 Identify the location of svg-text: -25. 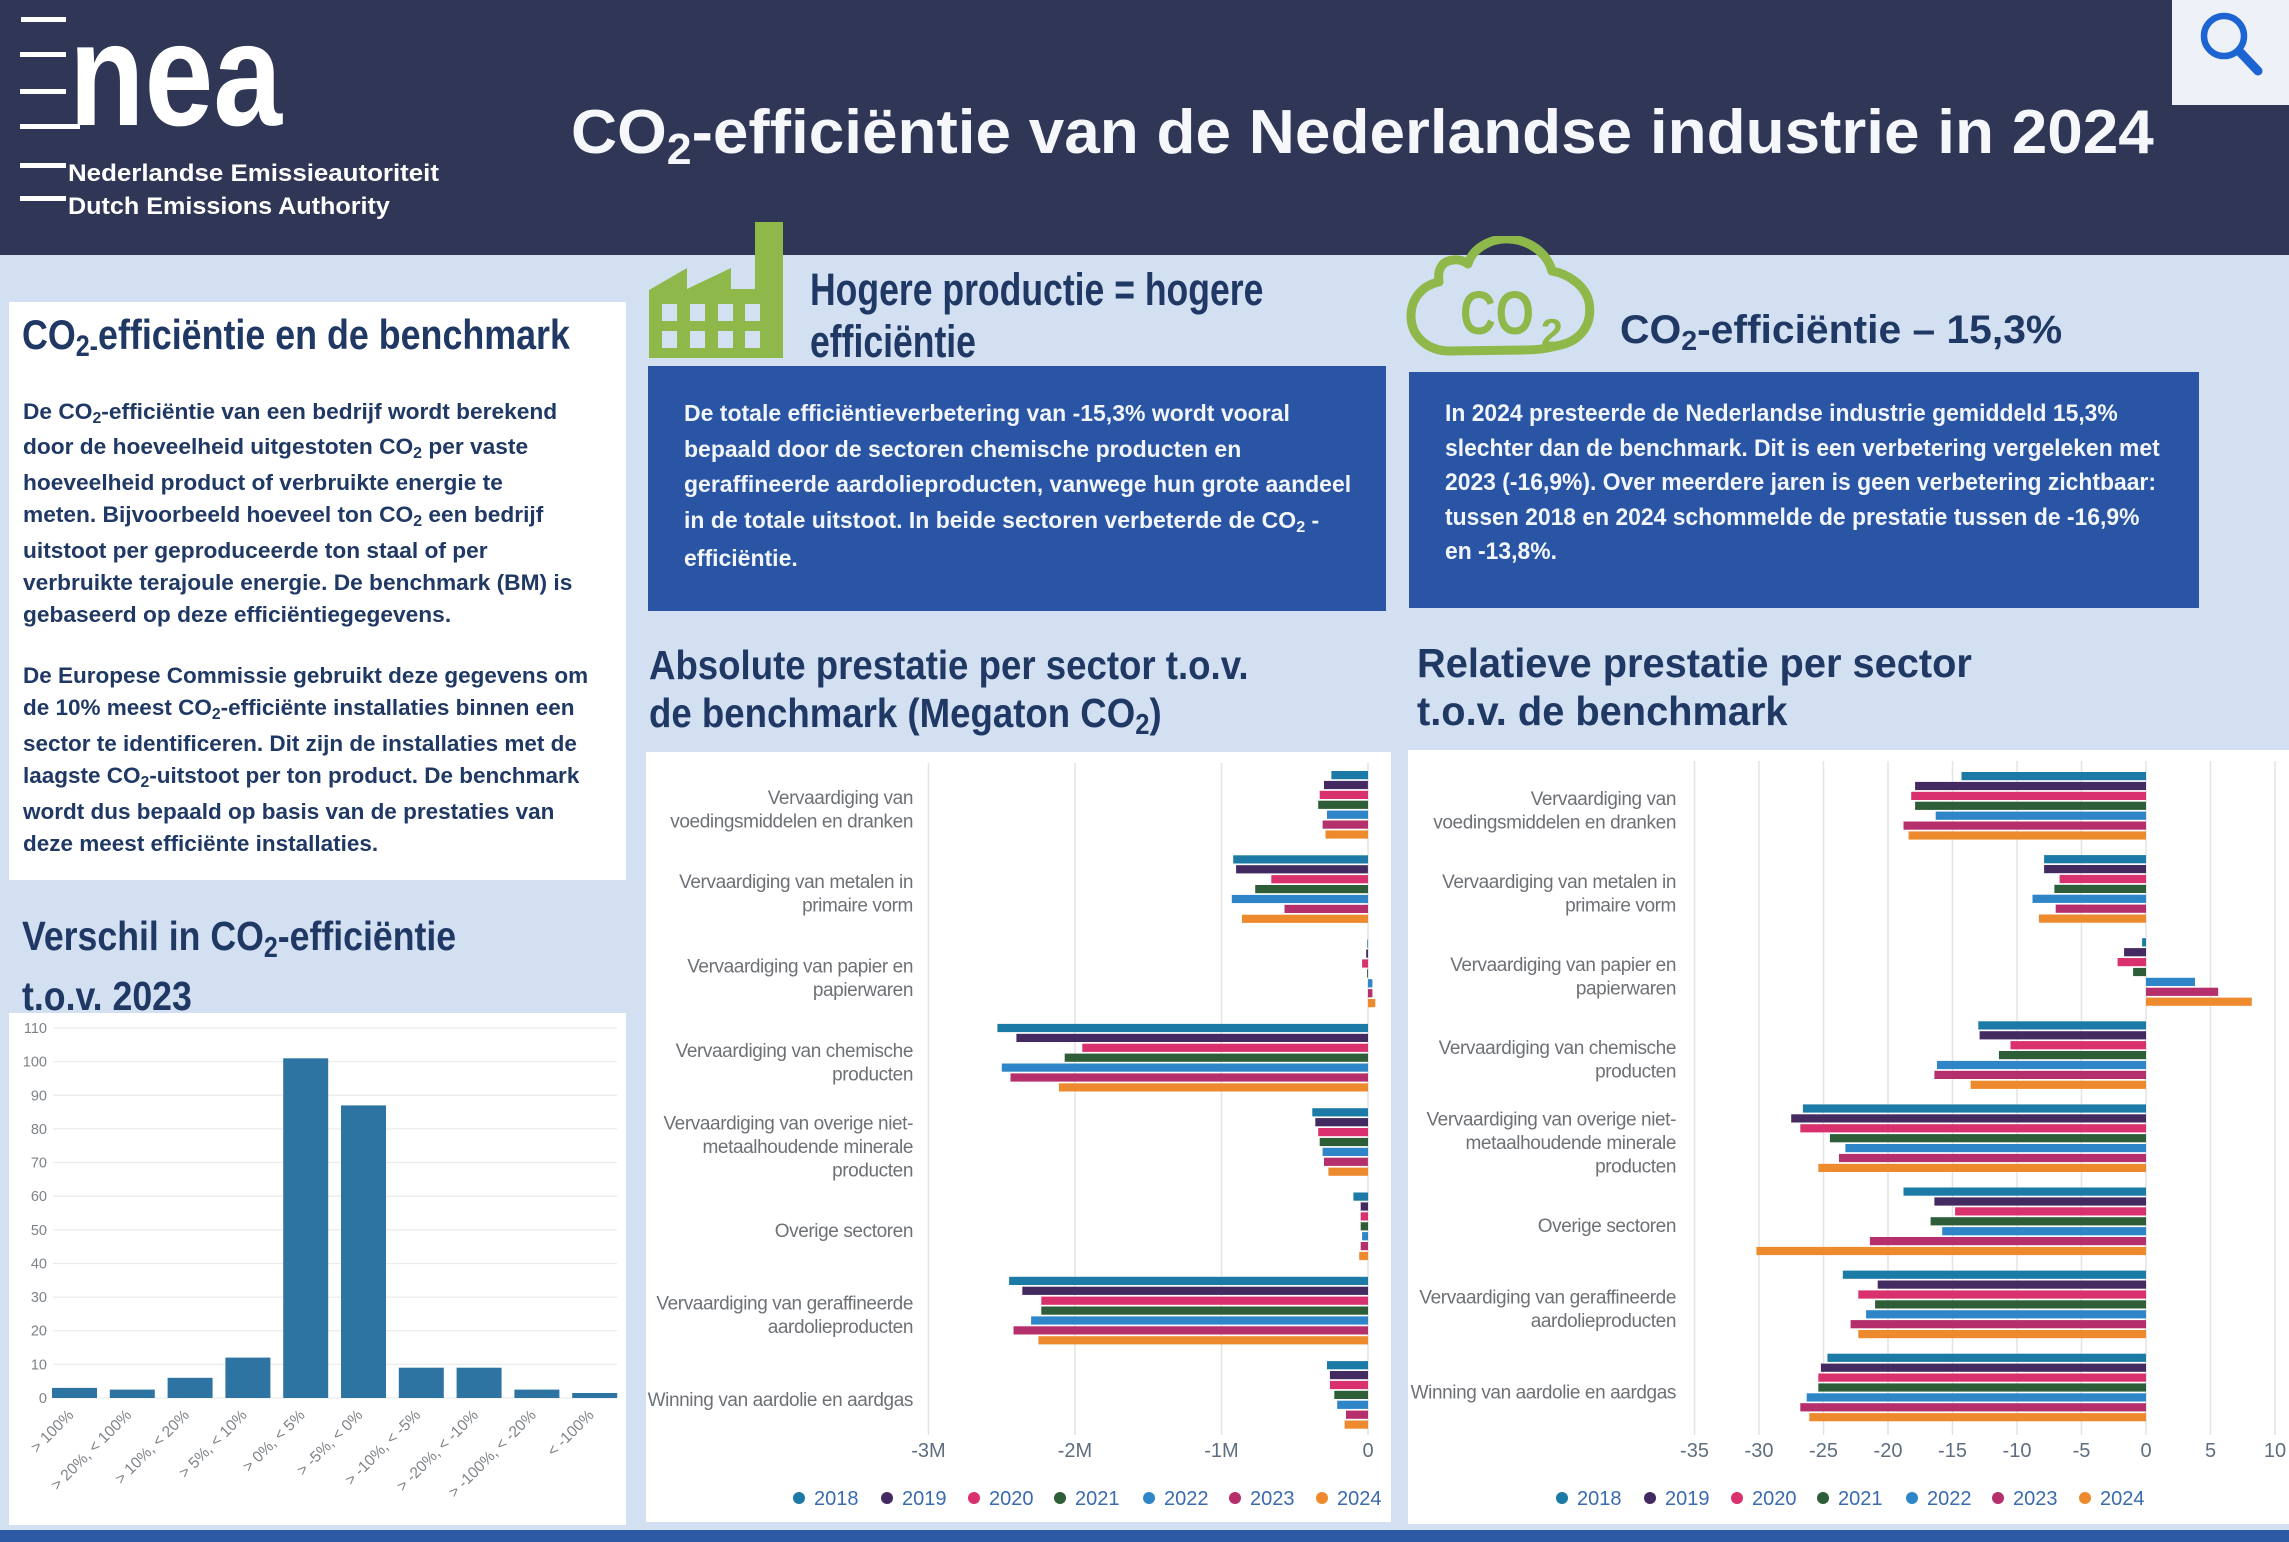
(1823, 1451).